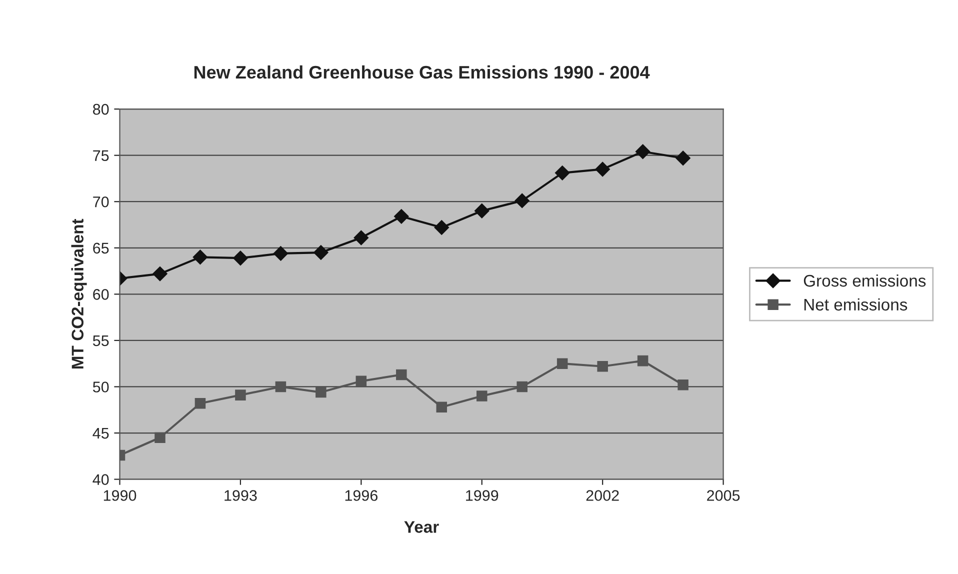 The height and width of the screenshot is (574, 958). Describe the element at coordinates (100, 479) in the screenshot. I see `y-tick-label: 40` at that location.